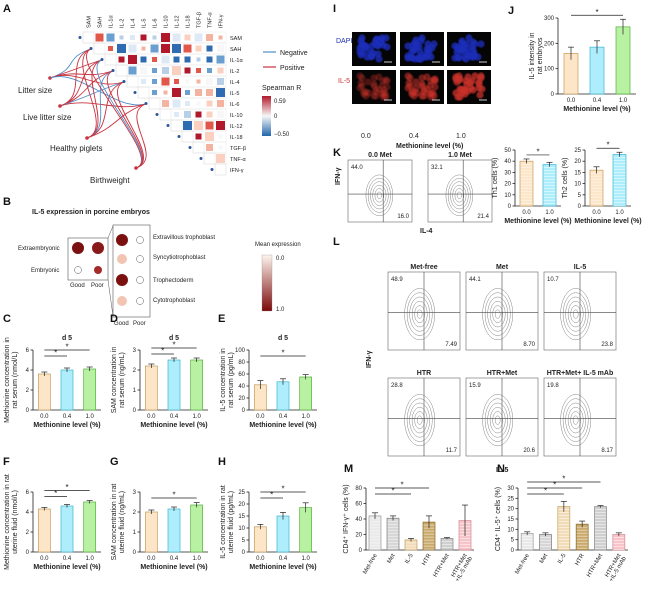 This screenshot has height=600, width=650. Describe the element at coordinates (174, 338) in the screenshot. I see `chart-title: d 5` at that location.